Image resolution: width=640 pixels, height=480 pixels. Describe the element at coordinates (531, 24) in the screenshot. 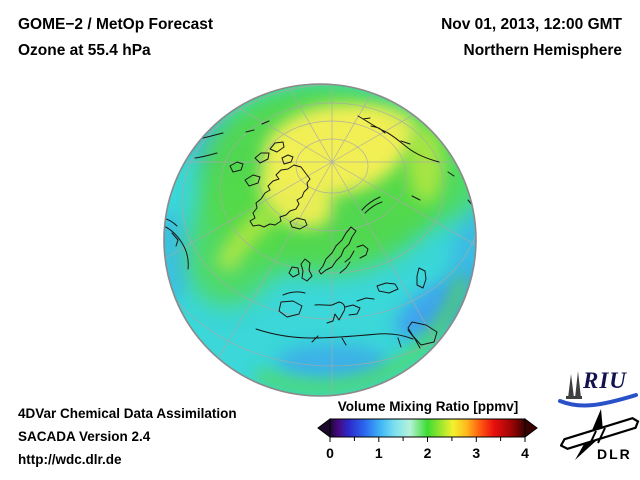

I see `valid-datetime: Nov 01, 2013, 12:00 GMT` at that location.